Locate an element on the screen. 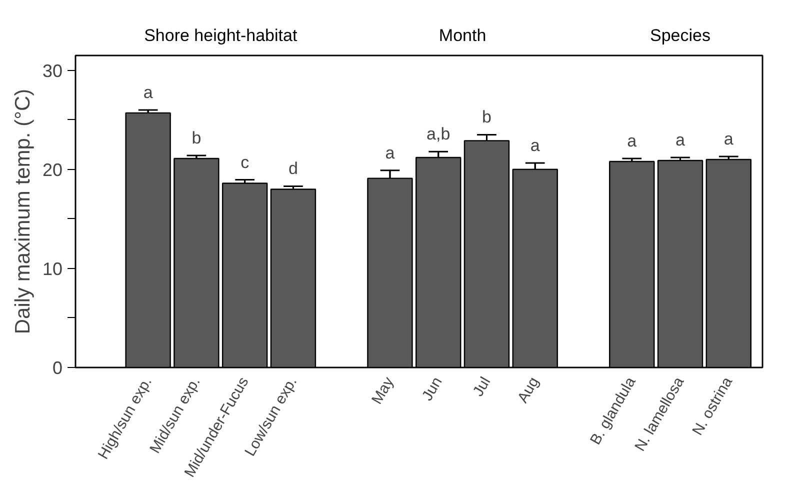  annotation: d is located at coordinates (293, 168).